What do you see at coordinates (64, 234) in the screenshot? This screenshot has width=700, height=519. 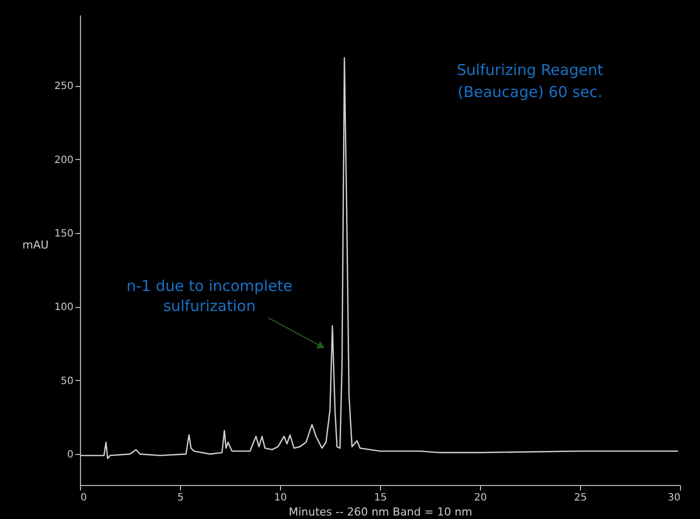 I see `y-tick-label: 150` at bounding box center [64, 234].